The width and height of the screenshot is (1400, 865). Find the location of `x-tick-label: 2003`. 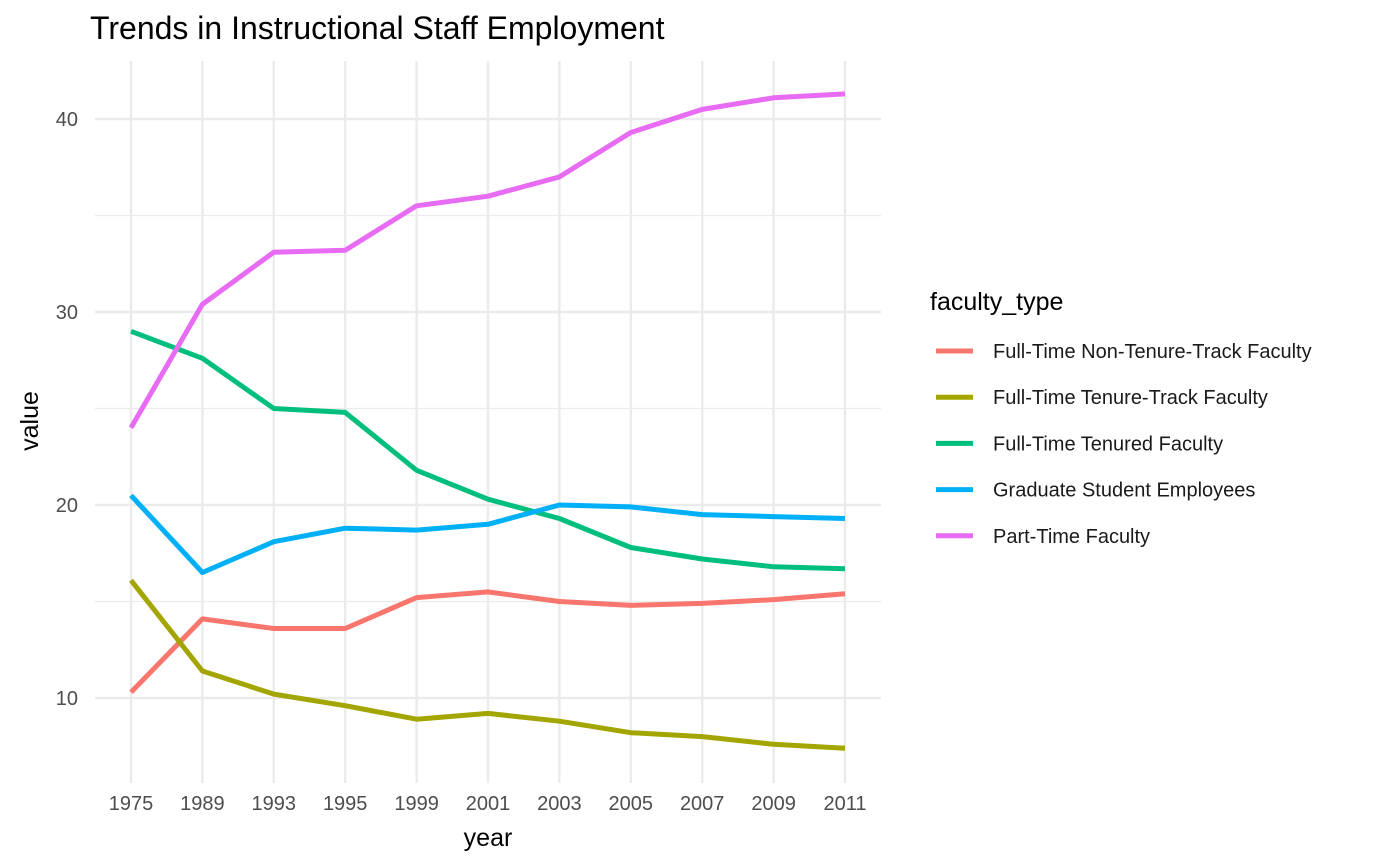

x-tick-label: 2003 is located at coordinates (559, 804).